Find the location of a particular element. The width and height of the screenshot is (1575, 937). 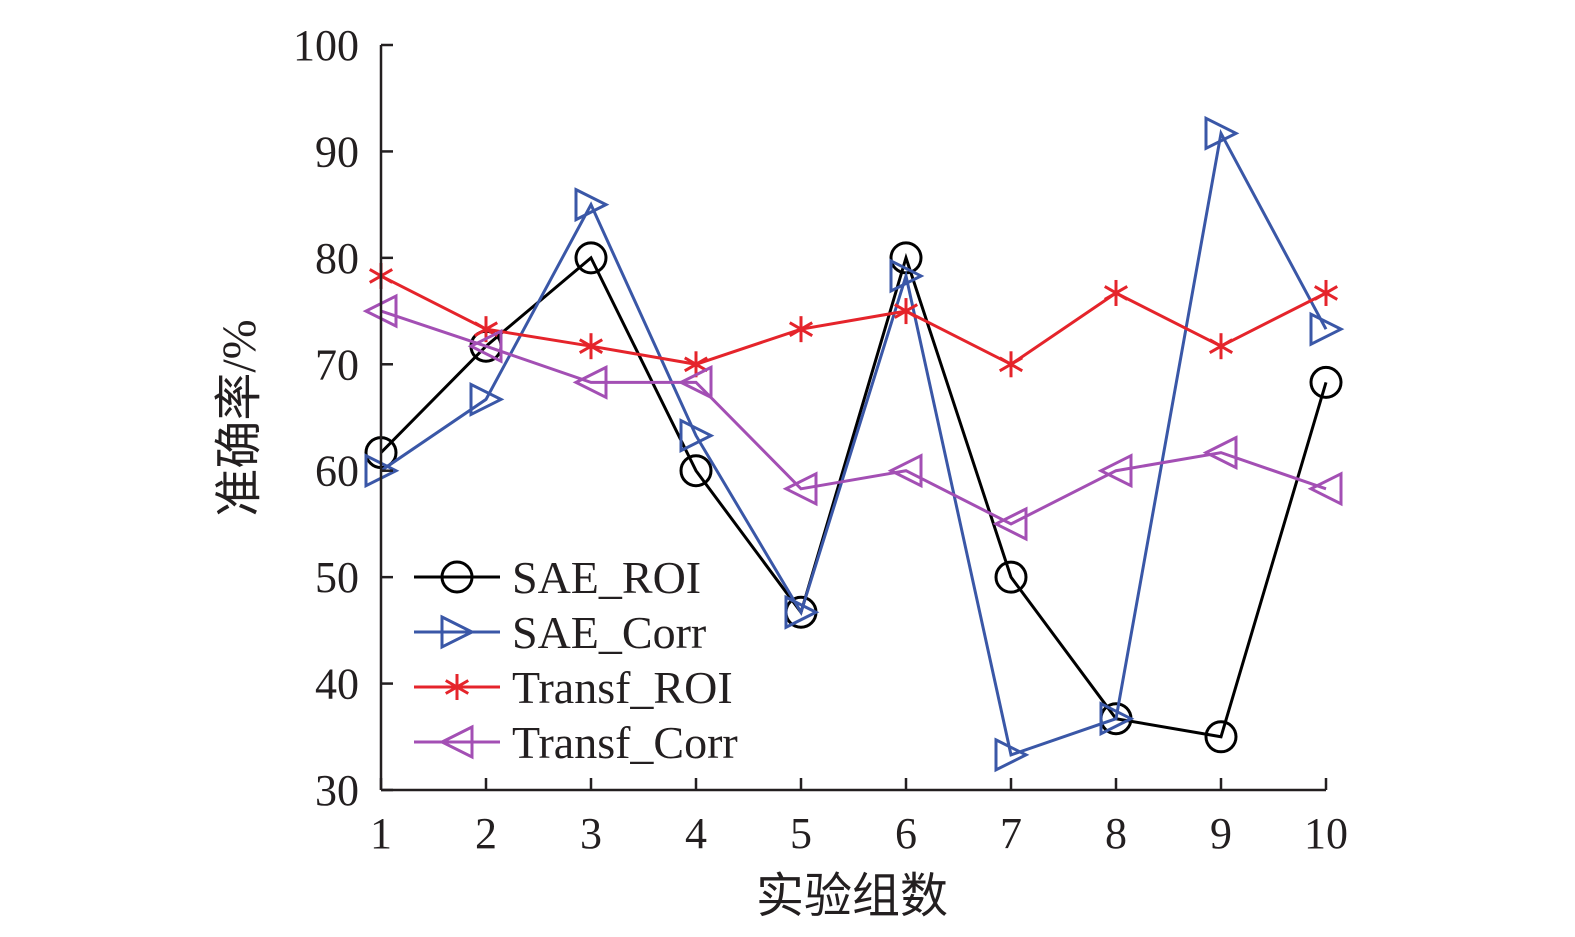

x-tick-label-10: 10 is located at coordinates (1326, 833).